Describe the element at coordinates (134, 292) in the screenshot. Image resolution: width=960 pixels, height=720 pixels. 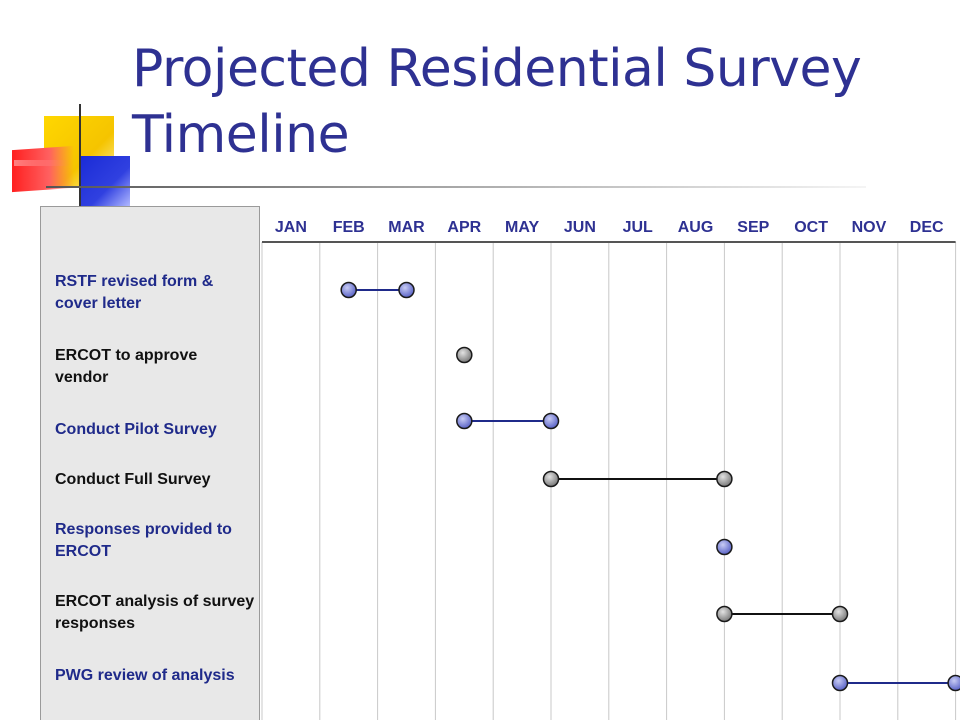
I see `task-label: RSTF revised form & cover letter` at that location.